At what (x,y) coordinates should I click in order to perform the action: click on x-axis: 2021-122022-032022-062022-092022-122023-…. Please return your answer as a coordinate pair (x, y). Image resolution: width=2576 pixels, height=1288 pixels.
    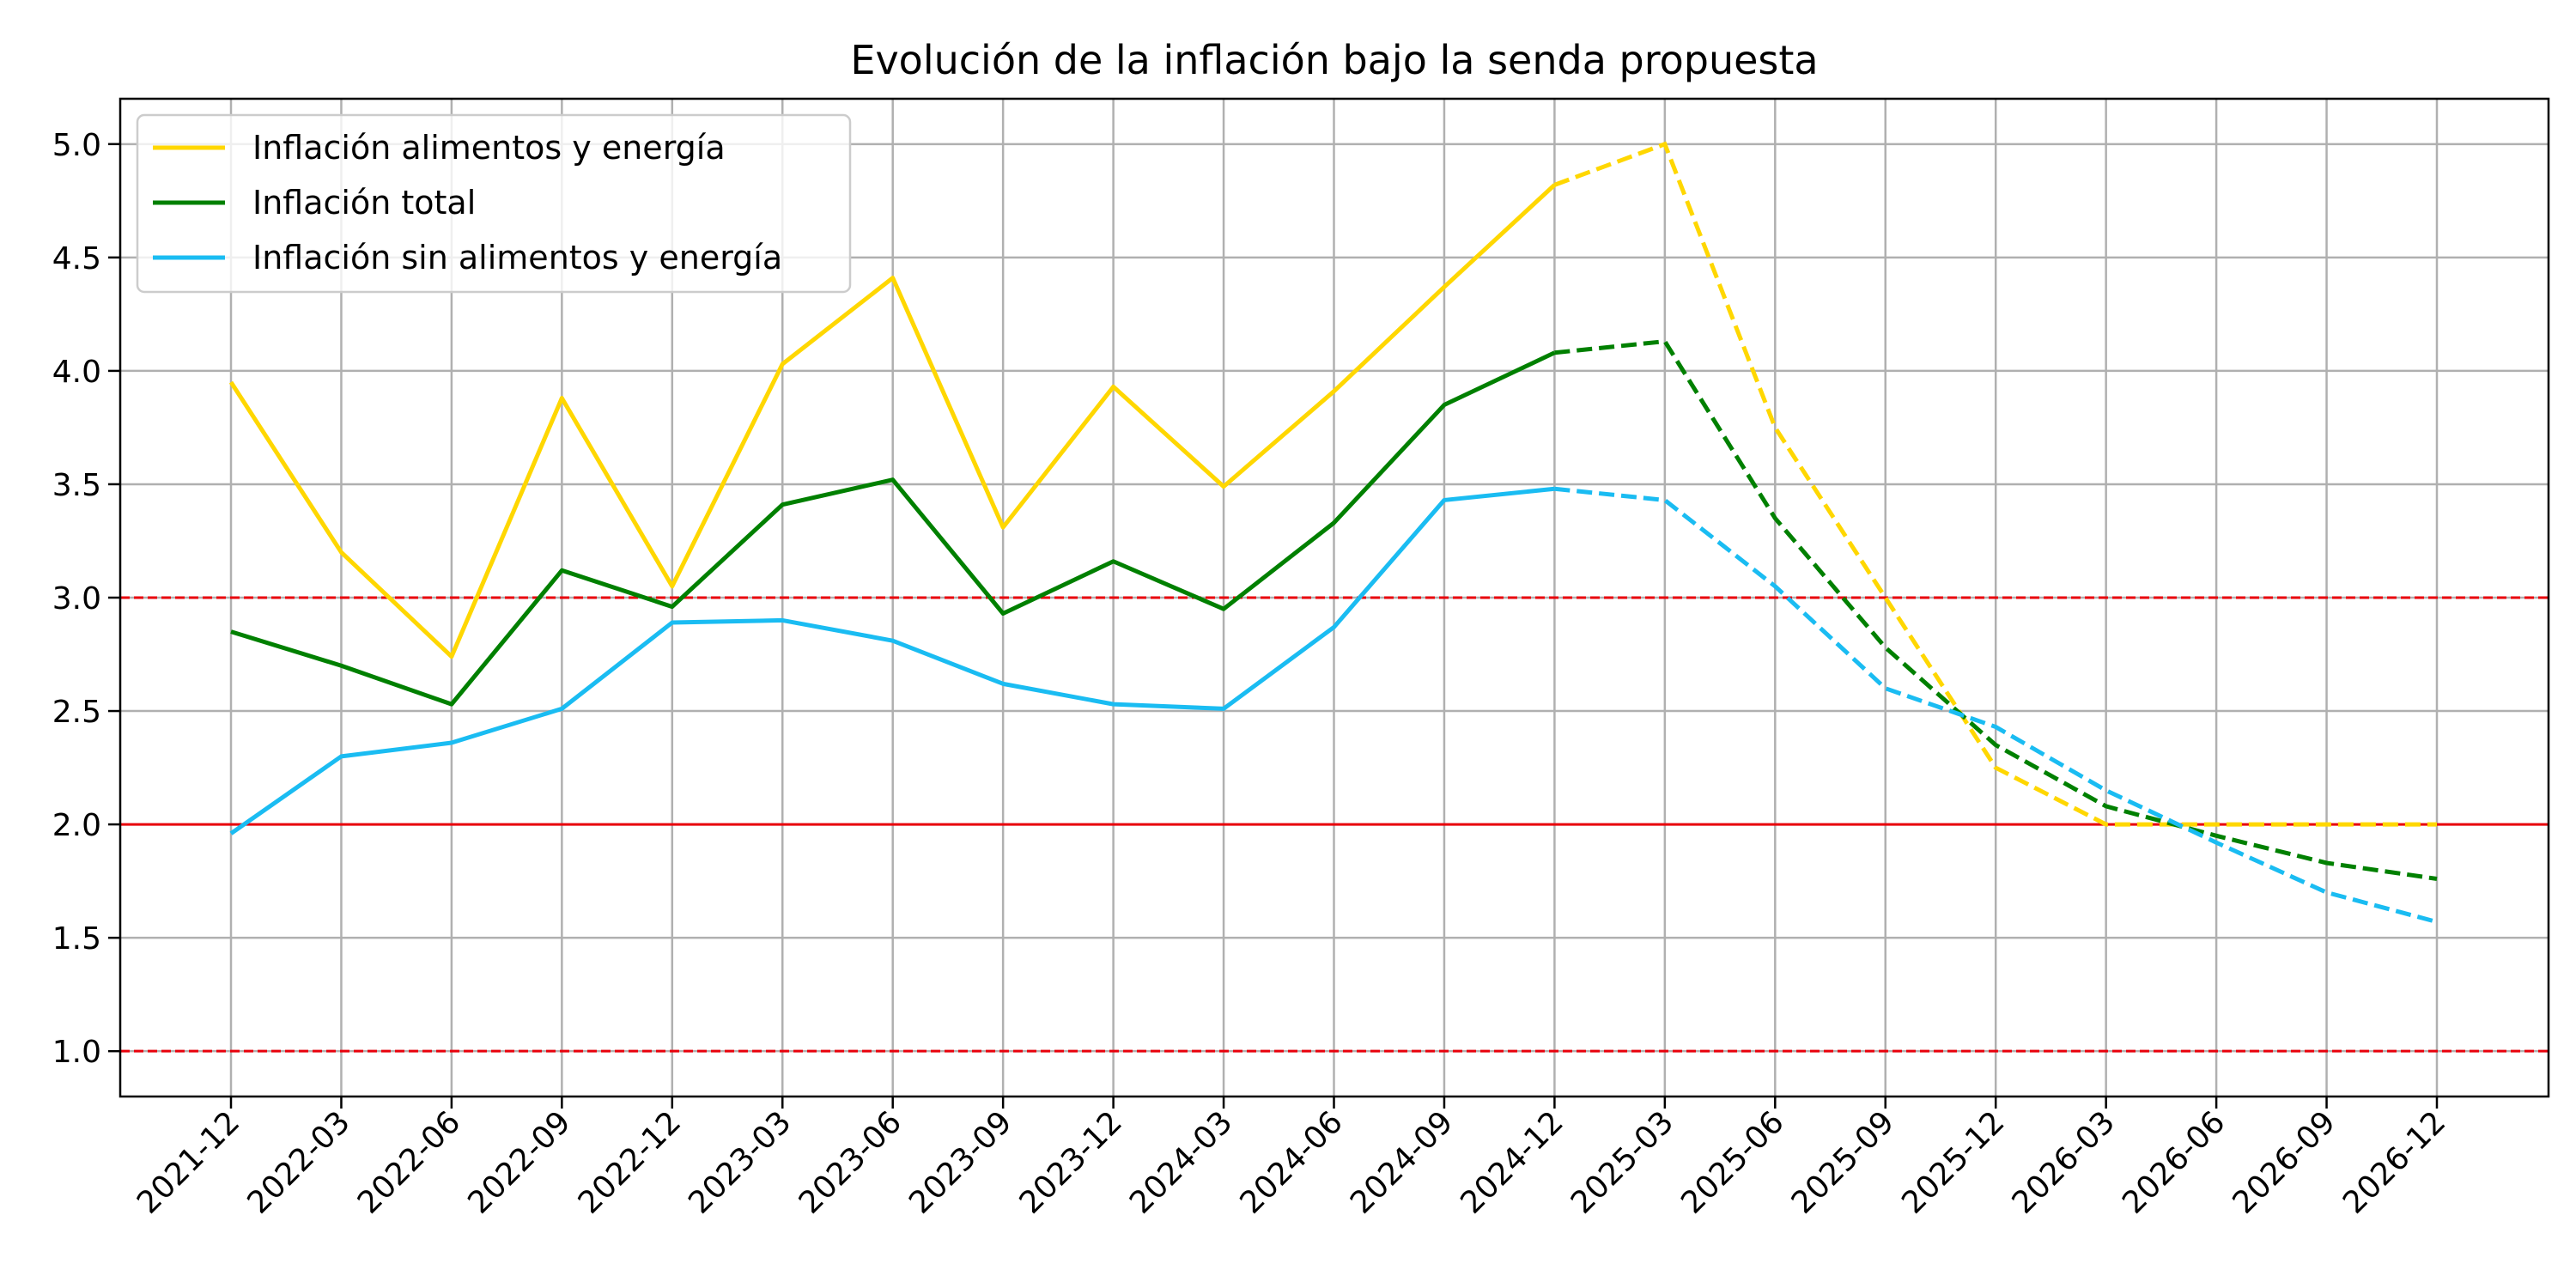
    Looking at the image, I should click on (1291, 1159).